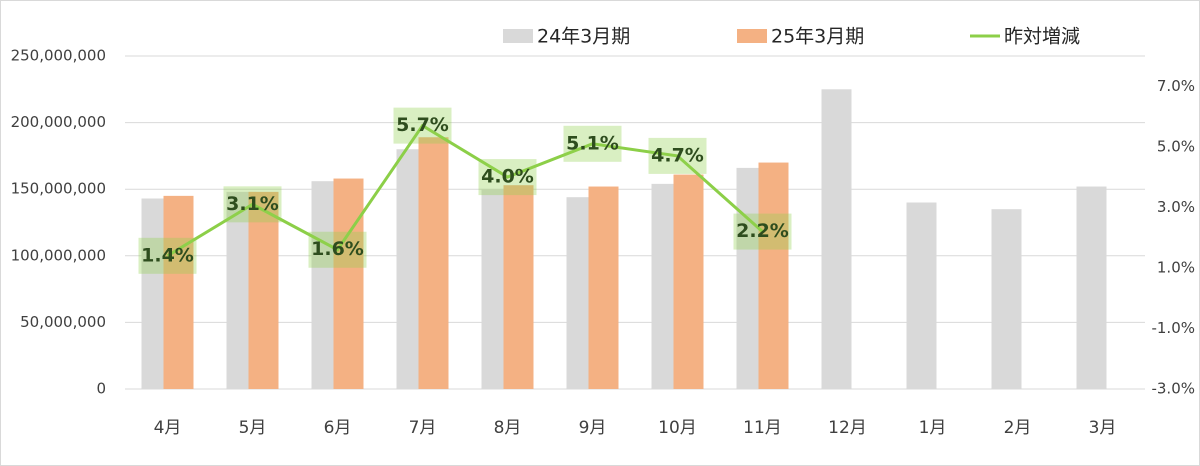  I want to click on value-label: 4.0%, so click(507, 177).